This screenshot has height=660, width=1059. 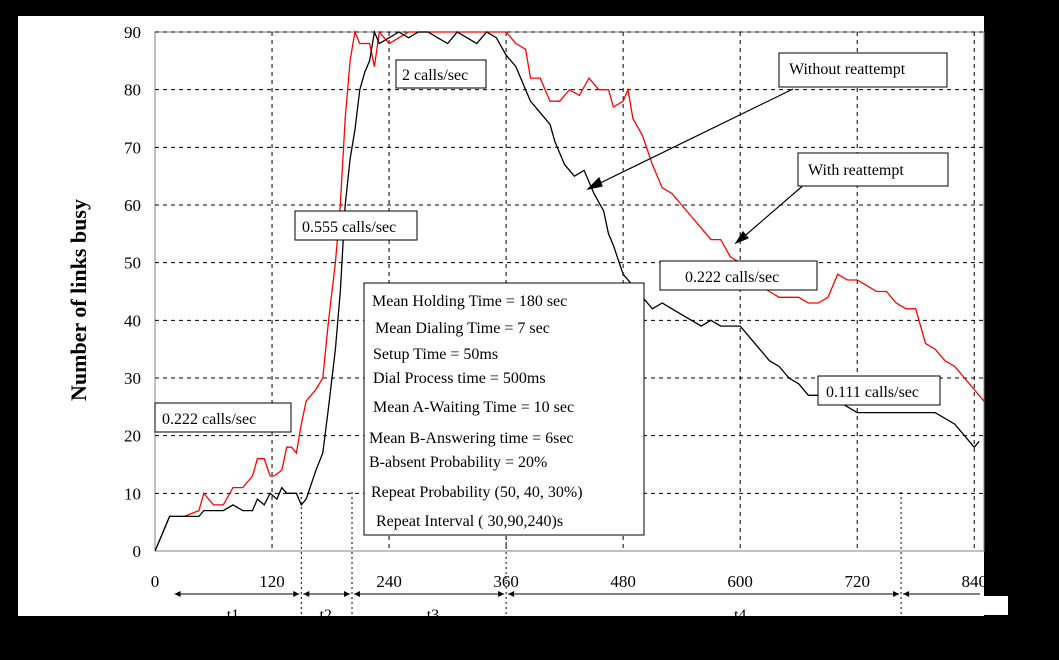 I want to click on param-repeat-interval: Repeat Interval ( 30,90,240)s, so click(x=469, y=521).